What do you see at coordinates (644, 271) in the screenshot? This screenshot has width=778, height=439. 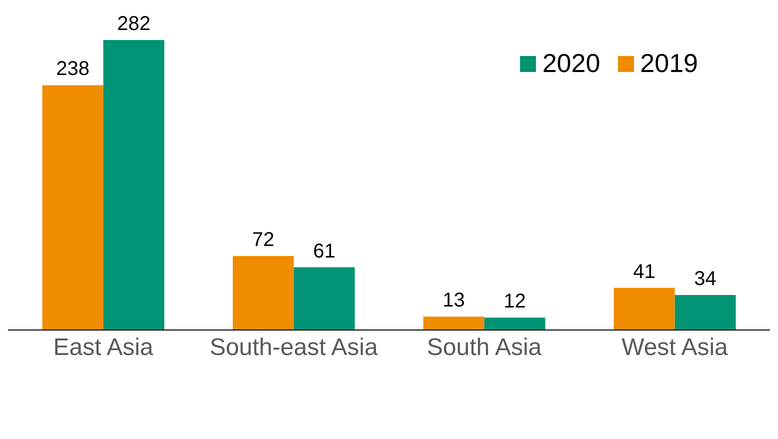 I see `data-label: 41` at bounding box center [644, 271].